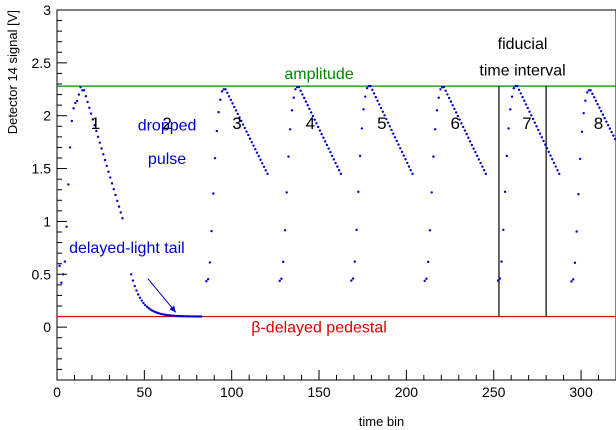 The height and width of the screenshot is (430, 616). What do you see at coordinates (319, 392) in the screenshot?
I see `x-tick-label: 150` at bounding box center [319, 392].